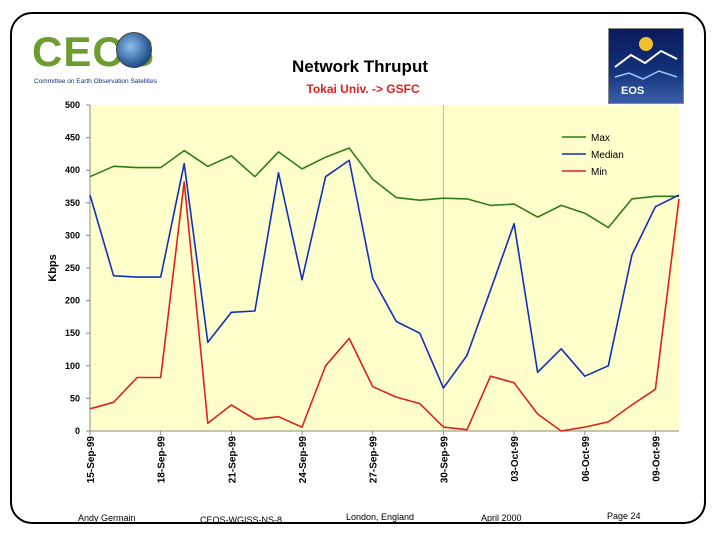 The width and height of the screenshot is (720, 540). I want to click on footer-author: Andy Germain, so click(107, 518).